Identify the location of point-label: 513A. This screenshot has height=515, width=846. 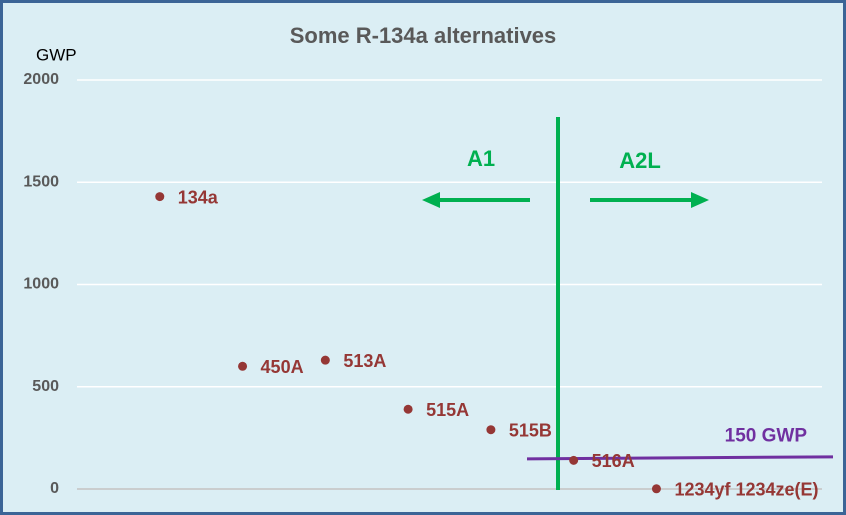
(364, 361).